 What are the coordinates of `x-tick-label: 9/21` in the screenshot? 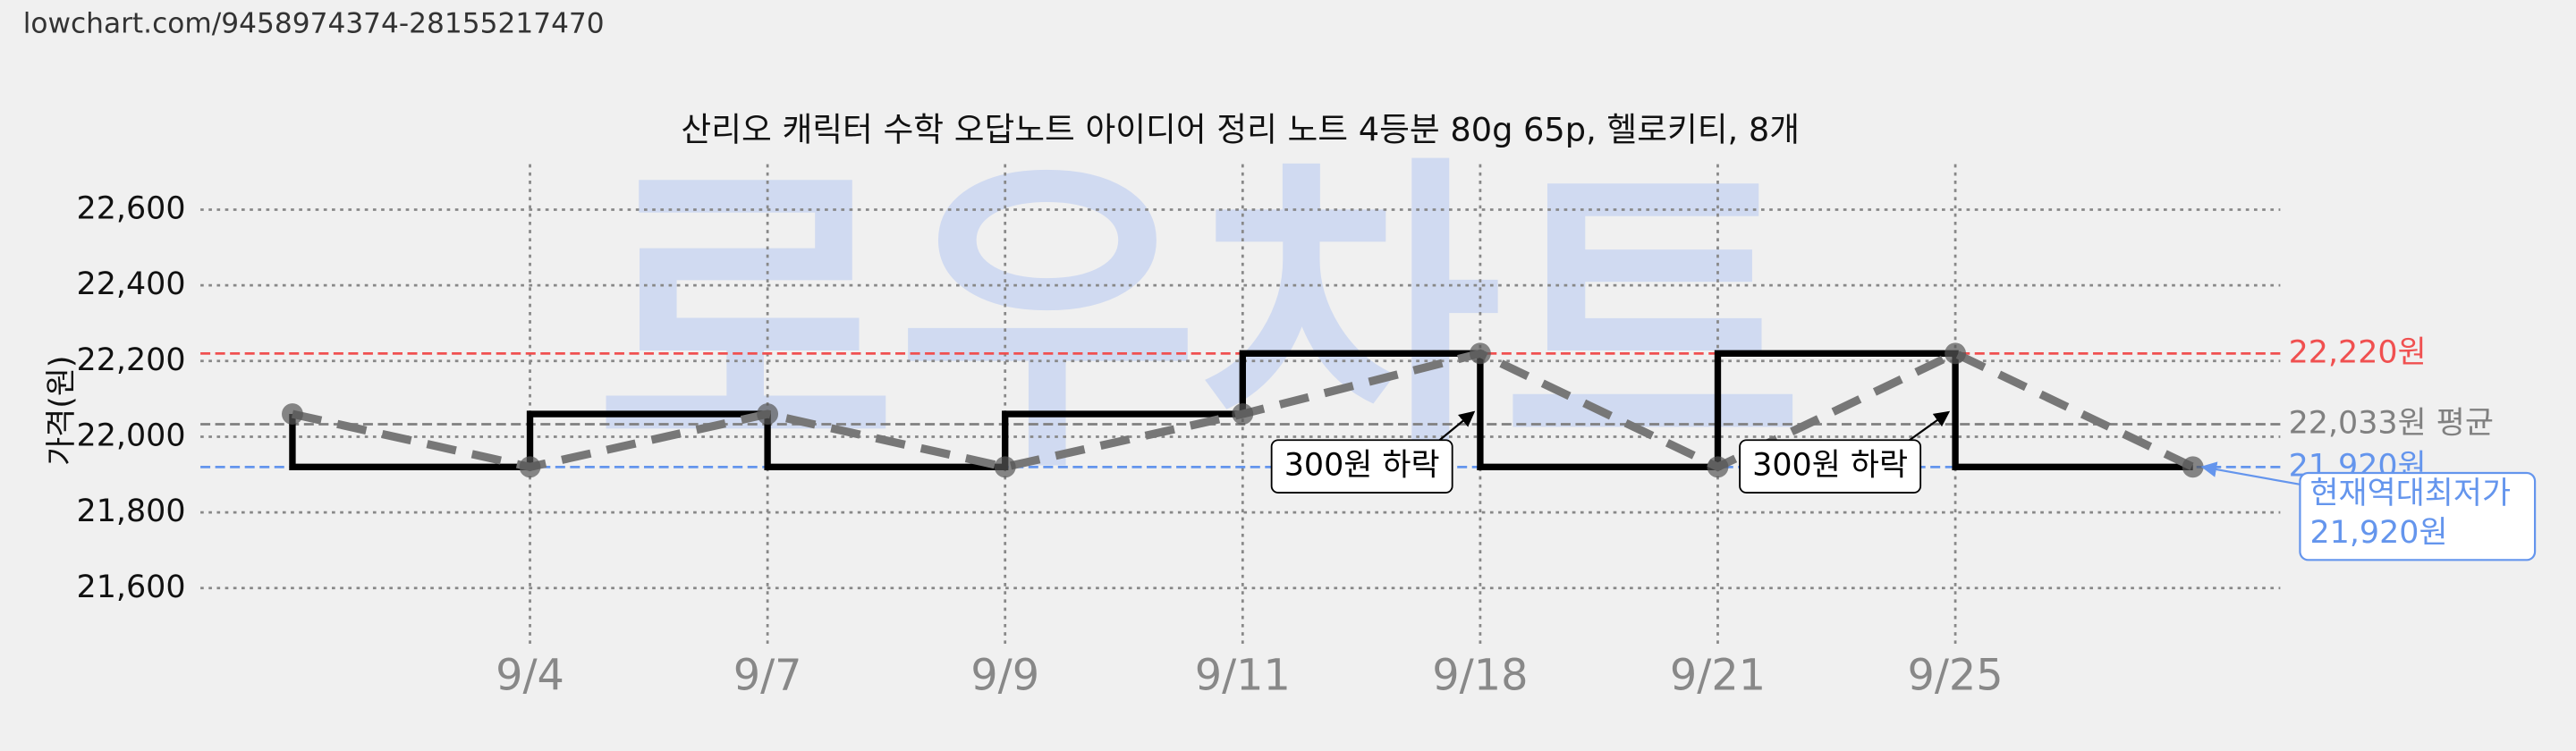 It's located at (1718, 676).